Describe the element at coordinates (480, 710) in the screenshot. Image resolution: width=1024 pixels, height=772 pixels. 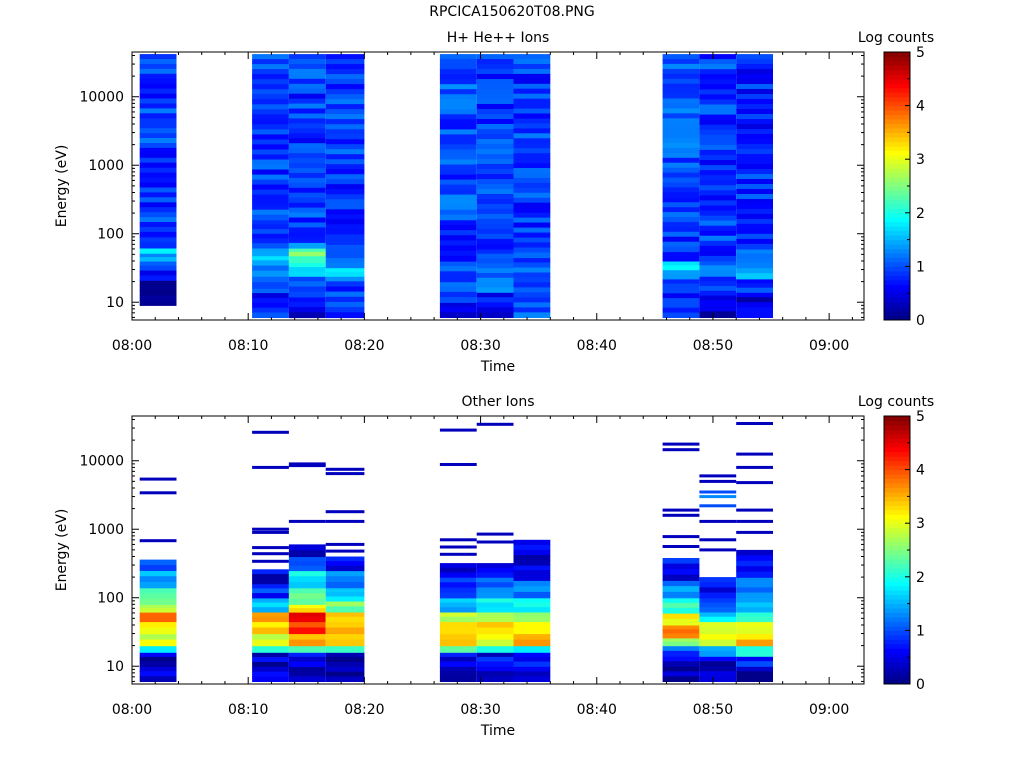
I see `x-tick-label: 08:30` at that location.